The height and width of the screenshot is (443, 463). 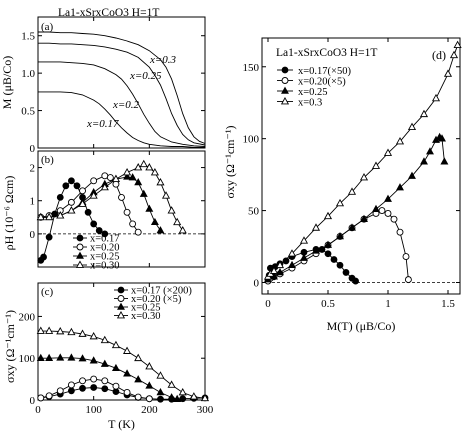 I want to click on panel-d-header: La1-xSrxCoO3 H=1T, so click(x=326, y=53).